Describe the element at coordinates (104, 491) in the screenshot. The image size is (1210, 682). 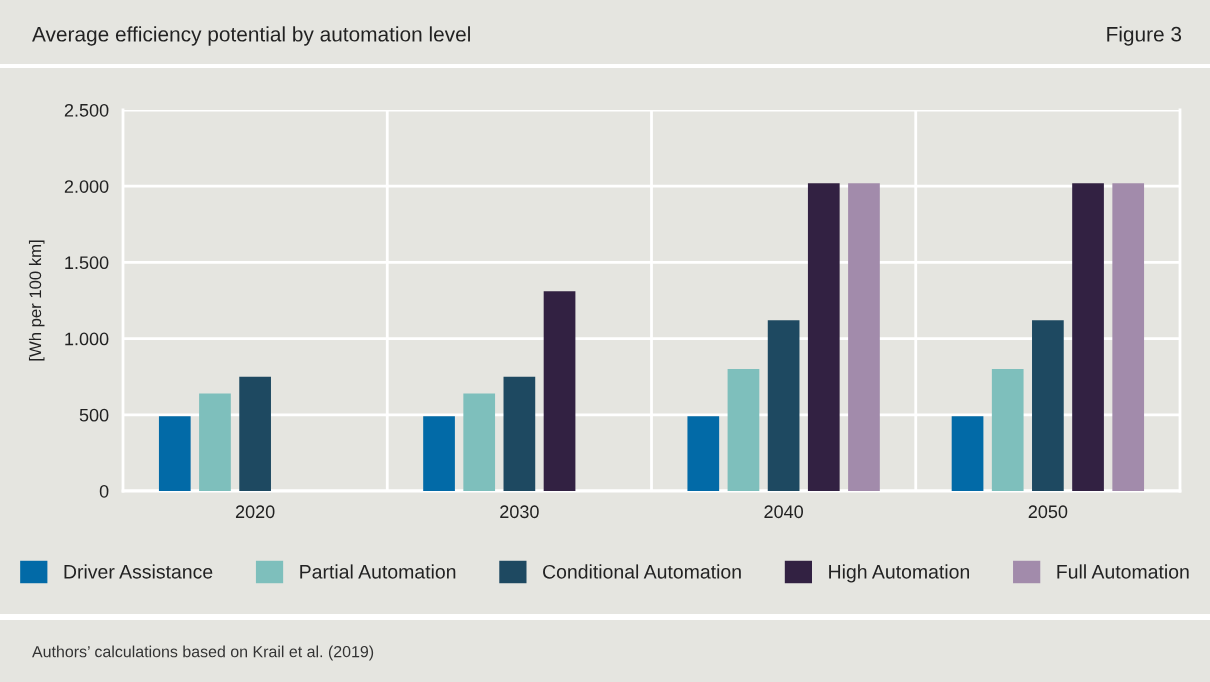
I see `y-tick-label: 0` at that location.